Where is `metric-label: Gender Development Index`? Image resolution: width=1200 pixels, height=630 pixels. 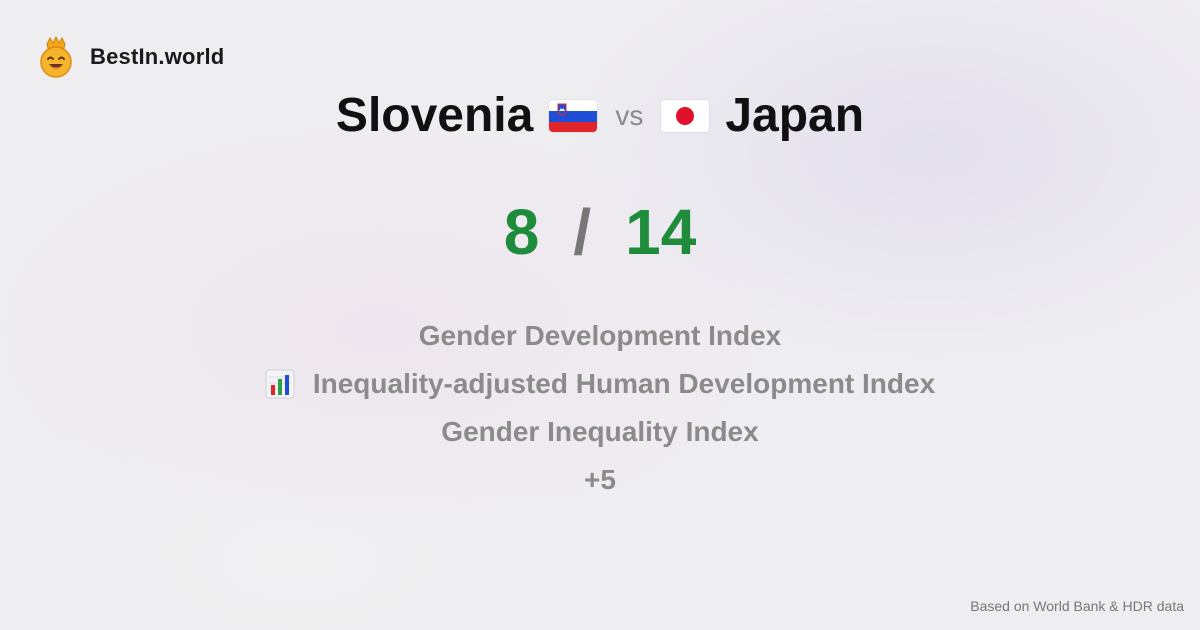 metric-label: Gender Development Index is located at coordinates (600, 335).